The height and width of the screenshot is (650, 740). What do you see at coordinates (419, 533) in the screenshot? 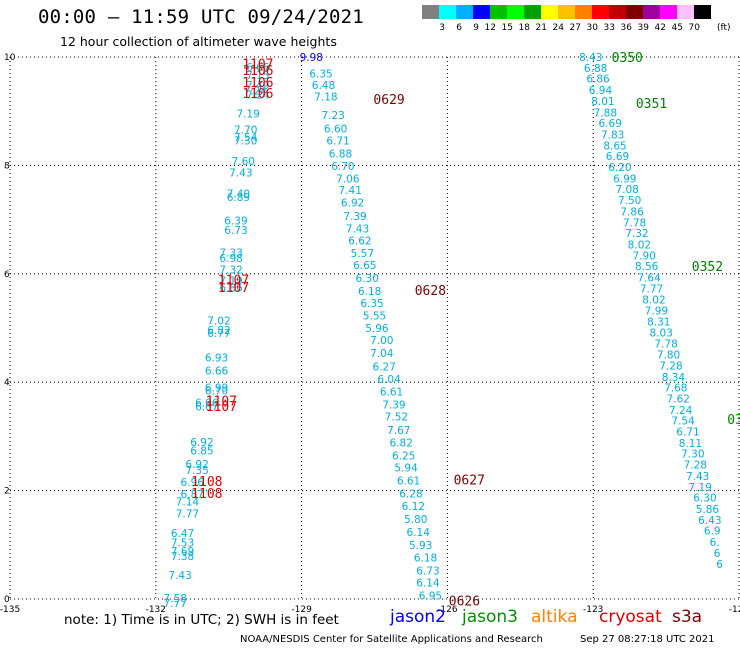
I see `s3a-point-label: 6.14` at bounding box center [419, 533].